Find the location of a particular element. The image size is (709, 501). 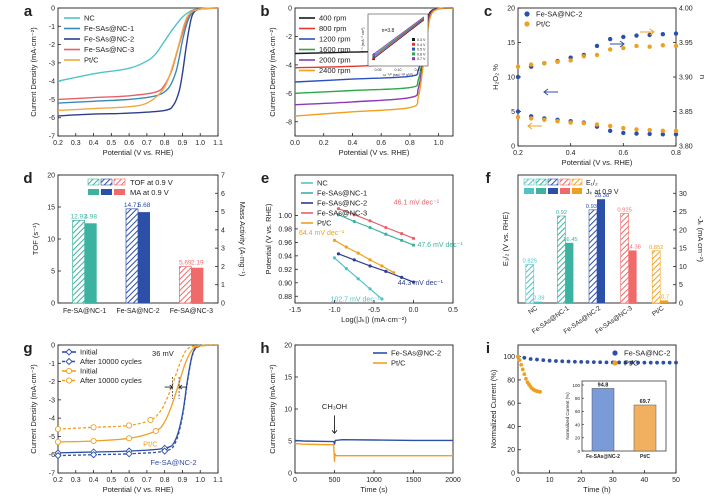

bar-e-half is located at coordinates (561, 259).